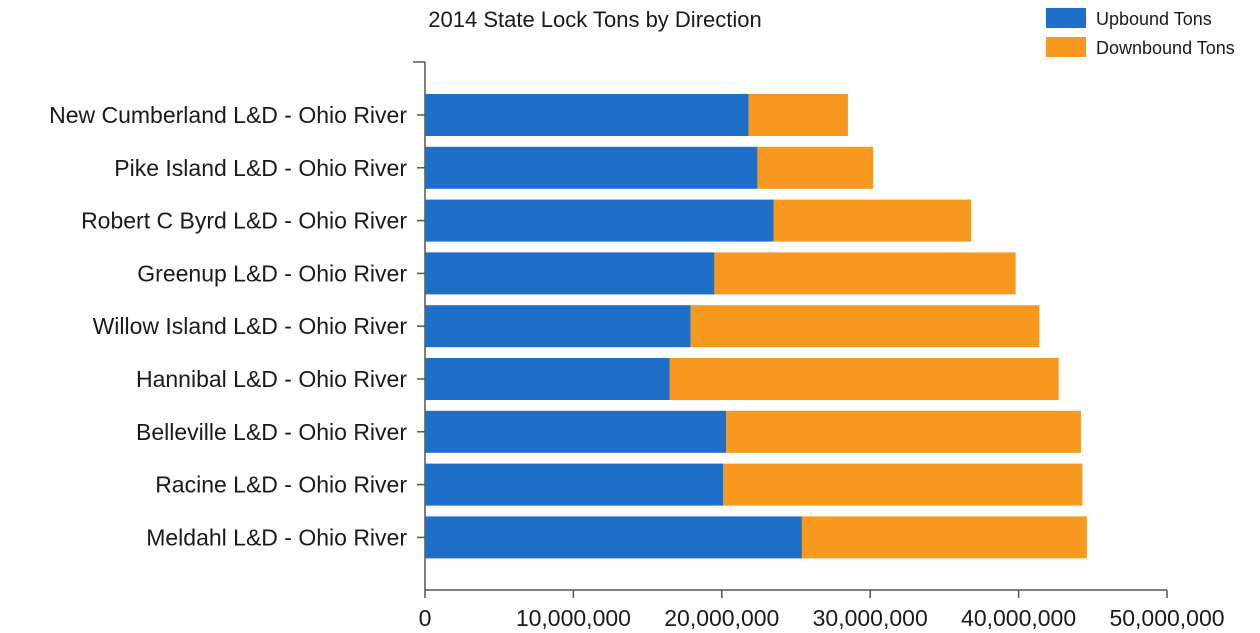 This screenshot has width=1260, height=633. What do you see at coordinates (250, 326) in the screenshot?
I see `category-label: Willow Island L&D - Ohio River` at bounding box center [250, 326].